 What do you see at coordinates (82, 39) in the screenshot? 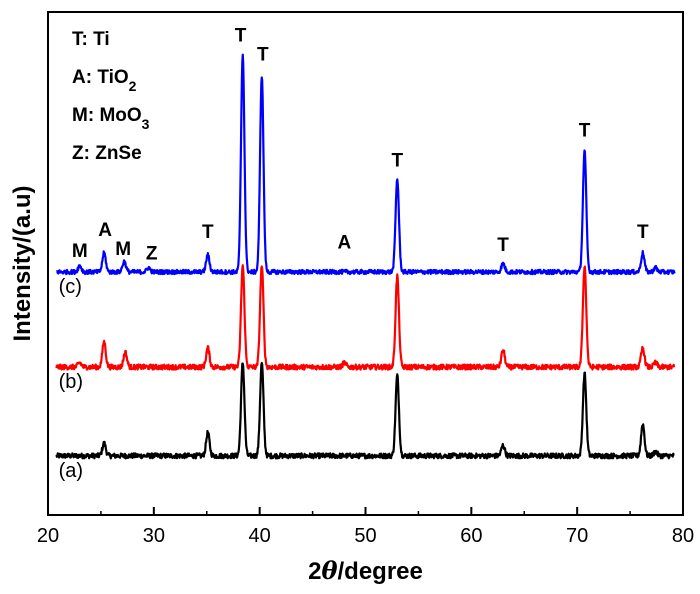
I see `legend-symbol: T:` at bounding box center [82, 39].